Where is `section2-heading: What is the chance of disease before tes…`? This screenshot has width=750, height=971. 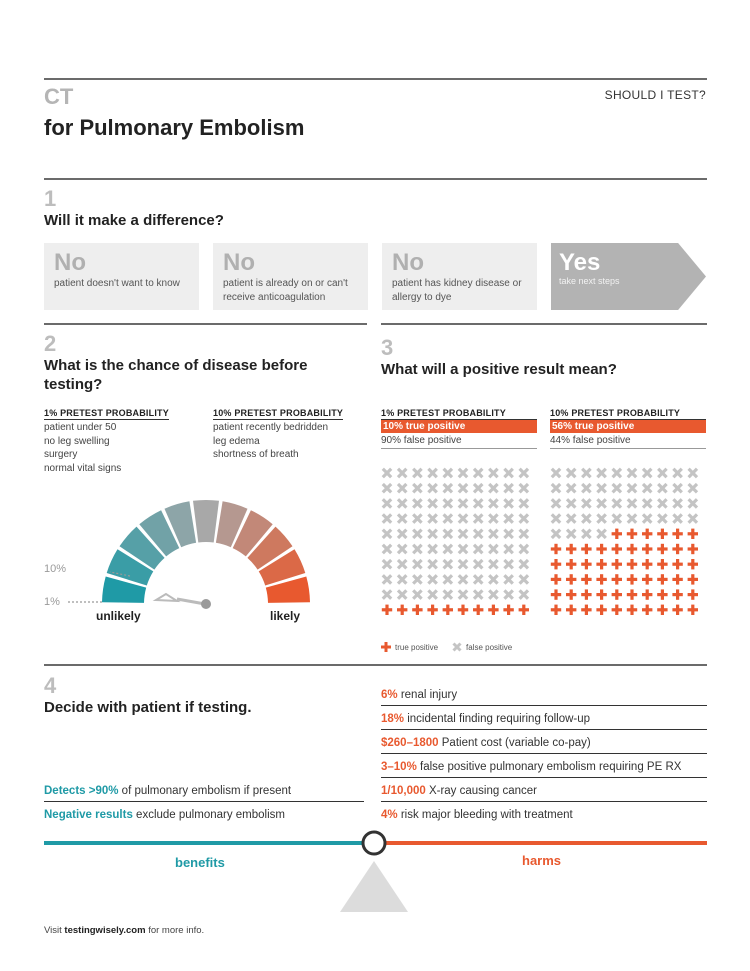 section2-heading: What is the chance of disease before tes… is located at coordinates (176, 375).